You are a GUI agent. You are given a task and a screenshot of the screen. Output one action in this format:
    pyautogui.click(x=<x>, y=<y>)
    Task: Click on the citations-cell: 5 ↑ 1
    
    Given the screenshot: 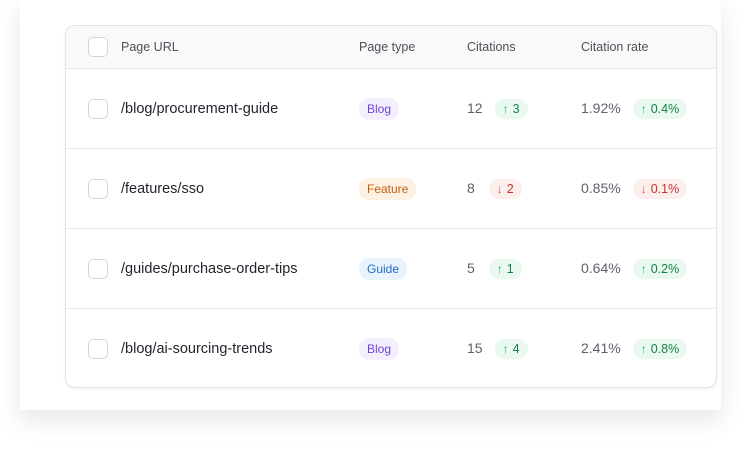 What is the action you would take?
    pyautogui.click(x=494, y=268)
    